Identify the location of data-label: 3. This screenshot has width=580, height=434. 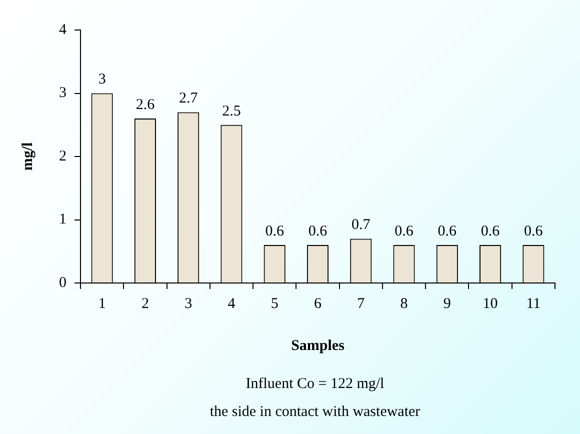
(102, 80).